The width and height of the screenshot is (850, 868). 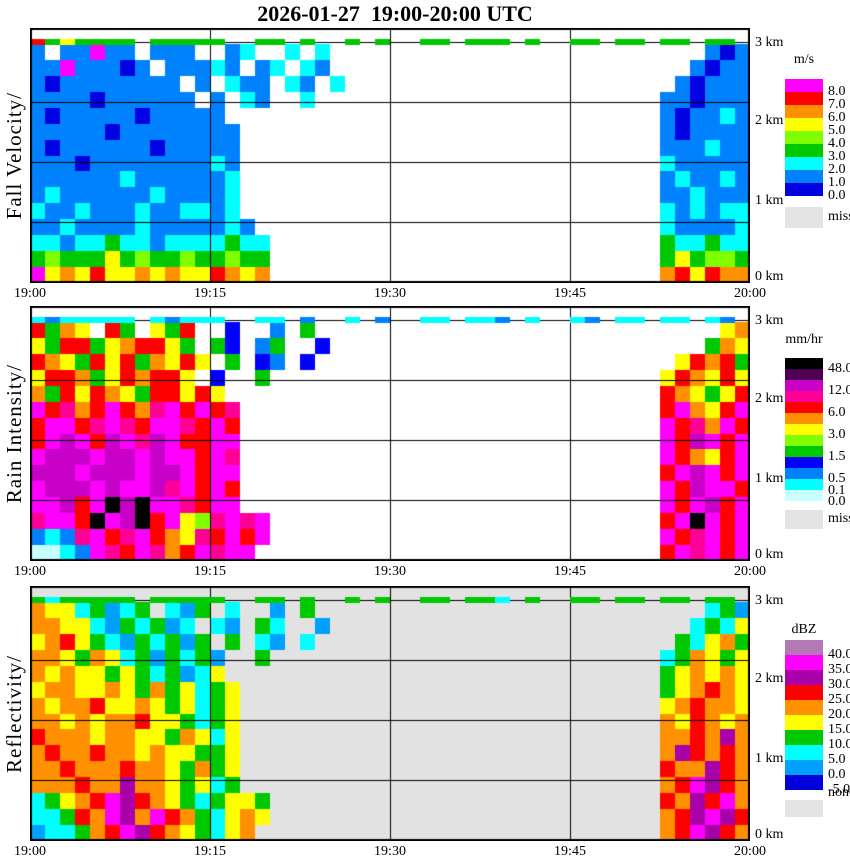 What do you see at coordinates (837, 759) in the screenshot?
I see `reflectivity-colorbar-label-5.0: 5.0` at bounding box center [837, 759].